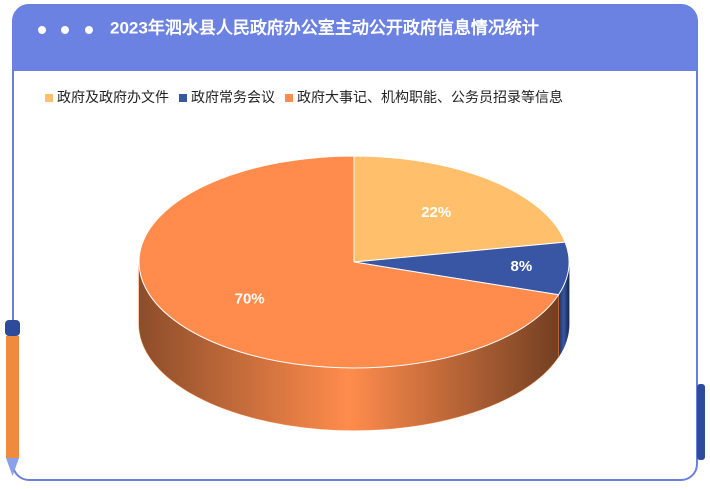 The height and width of the screenshot is (490, 710). I want to click on pencil-body, so click(12, 397).